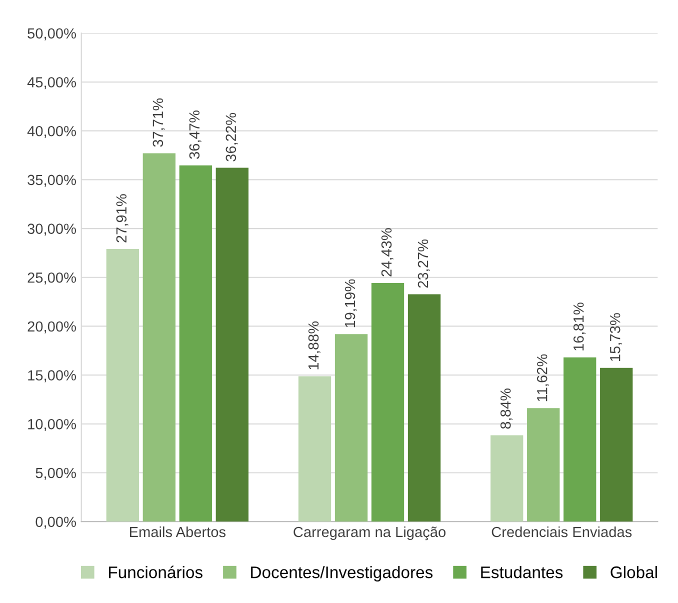 The width and height of the screenshot is (678, 603). What do you see at coordinates (158, 122) in the screenshot?
I see `data-label: 37,71%` at bounding box center [158, 122].